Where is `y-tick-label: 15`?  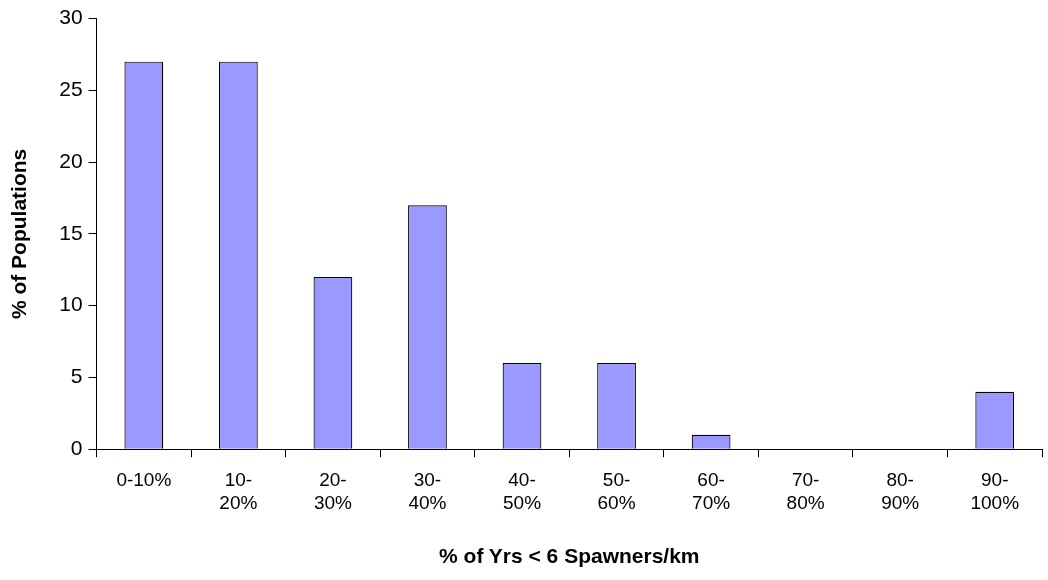
y-tick-label: 15 is located at coordinates (71, 232).